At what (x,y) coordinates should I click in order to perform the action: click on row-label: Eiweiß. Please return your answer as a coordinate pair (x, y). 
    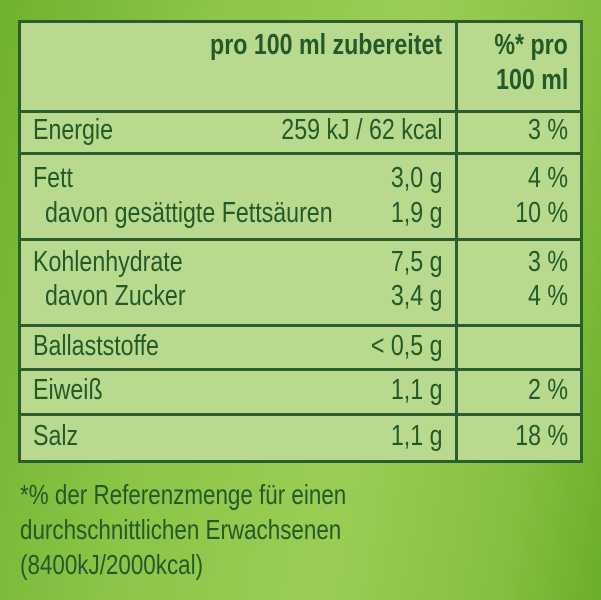
    Looking at the image, I should click on (68, 390).